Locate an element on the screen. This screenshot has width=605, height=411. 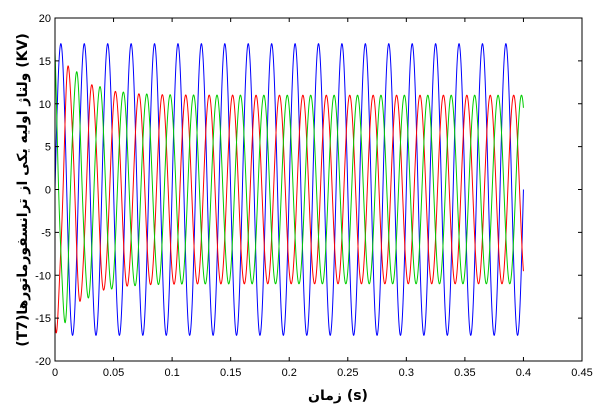
y-tick-label: 20 is located at coordinates (45, 19).